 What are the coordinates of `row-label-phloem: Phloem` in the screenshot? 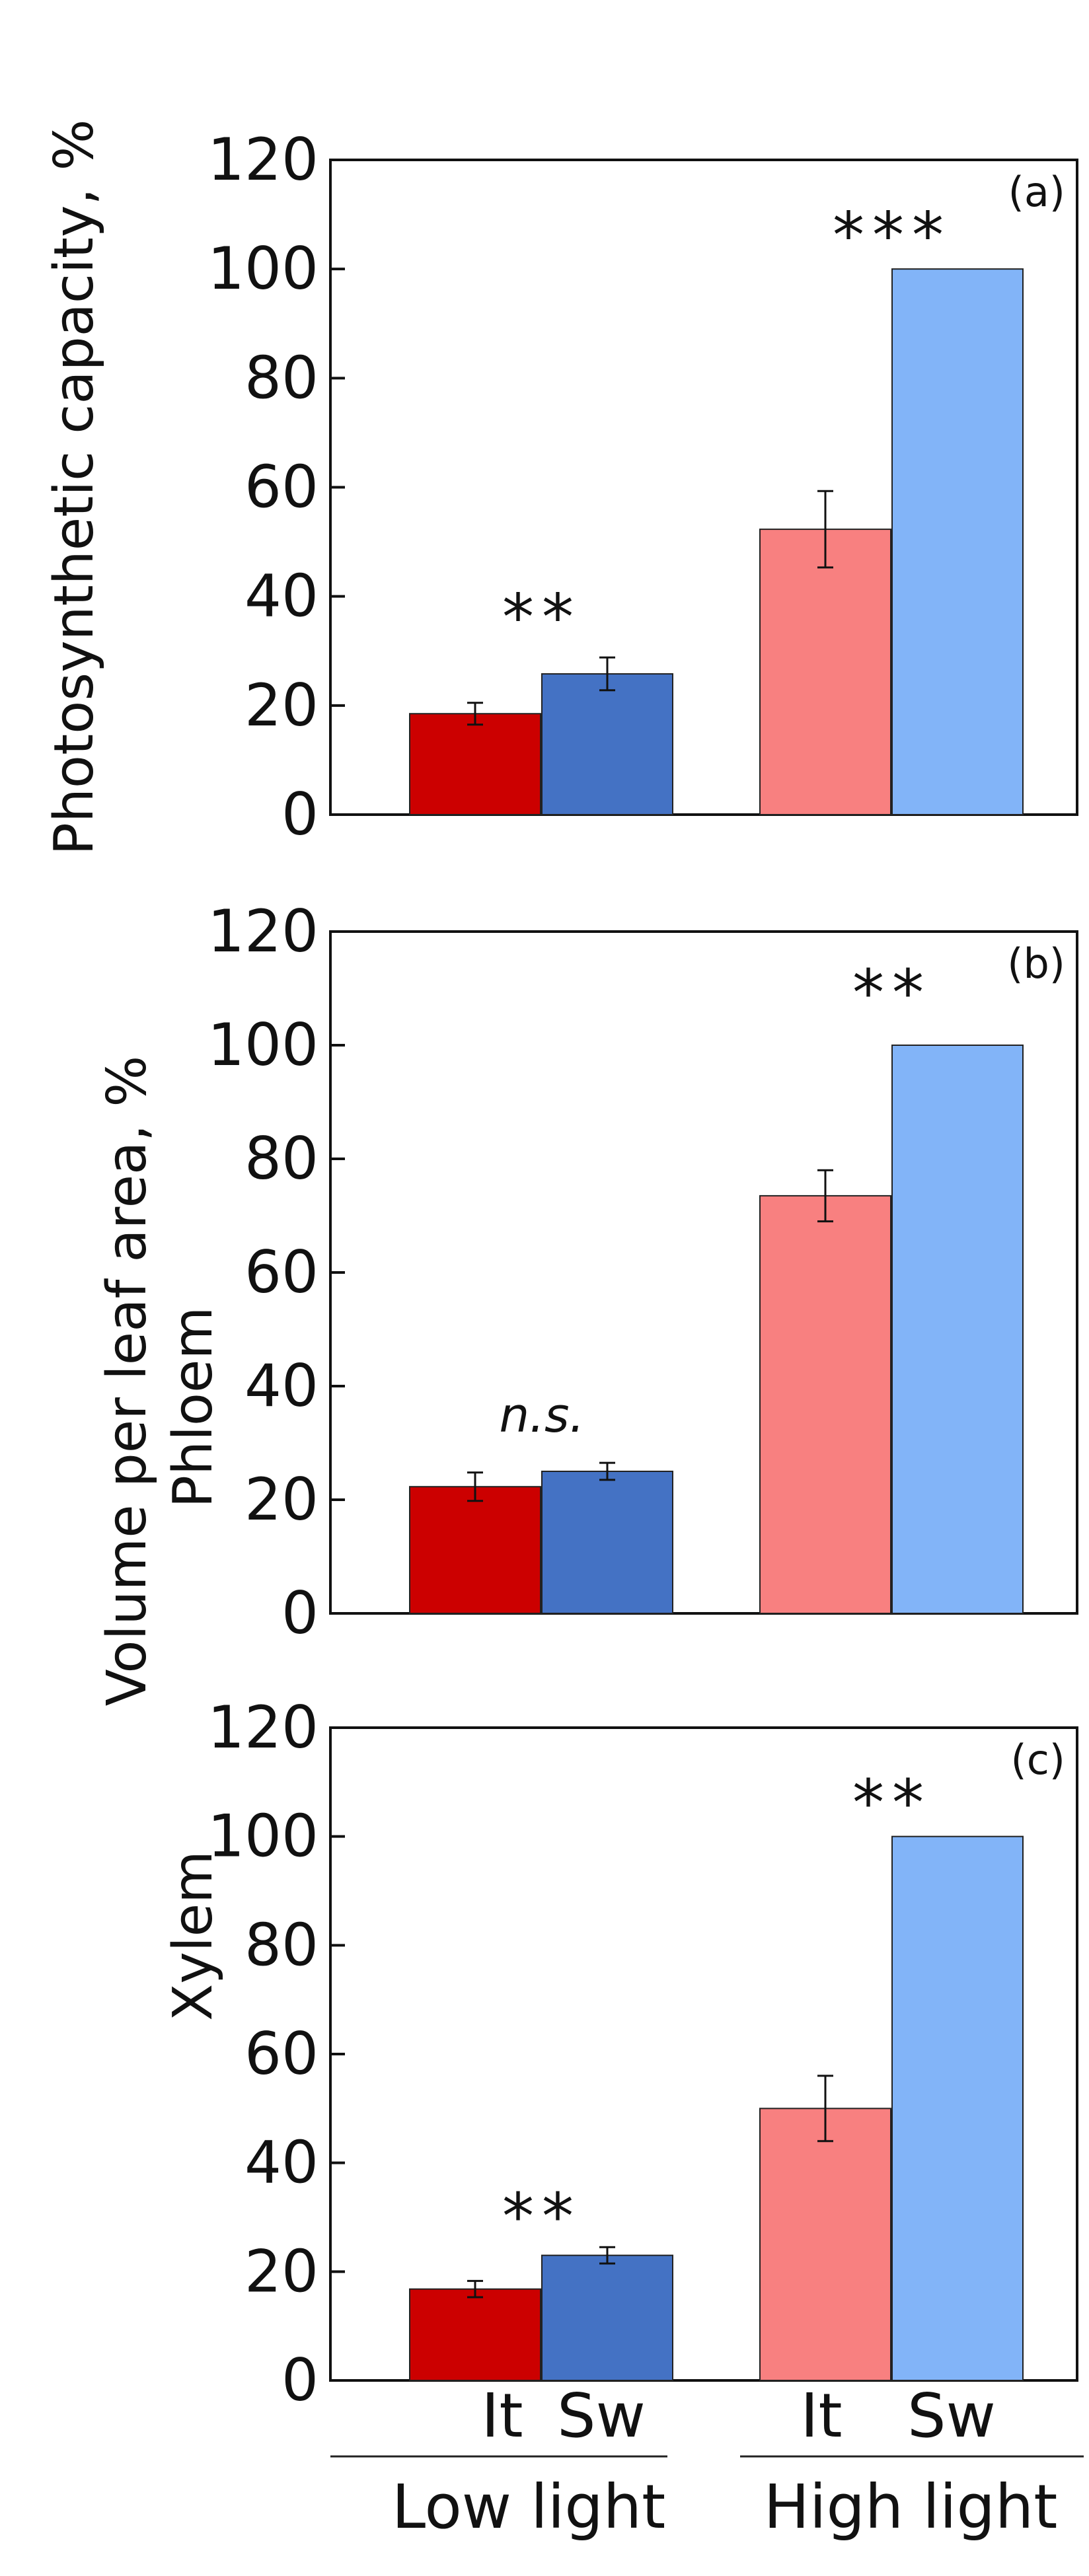 It's located at (193, 1407).